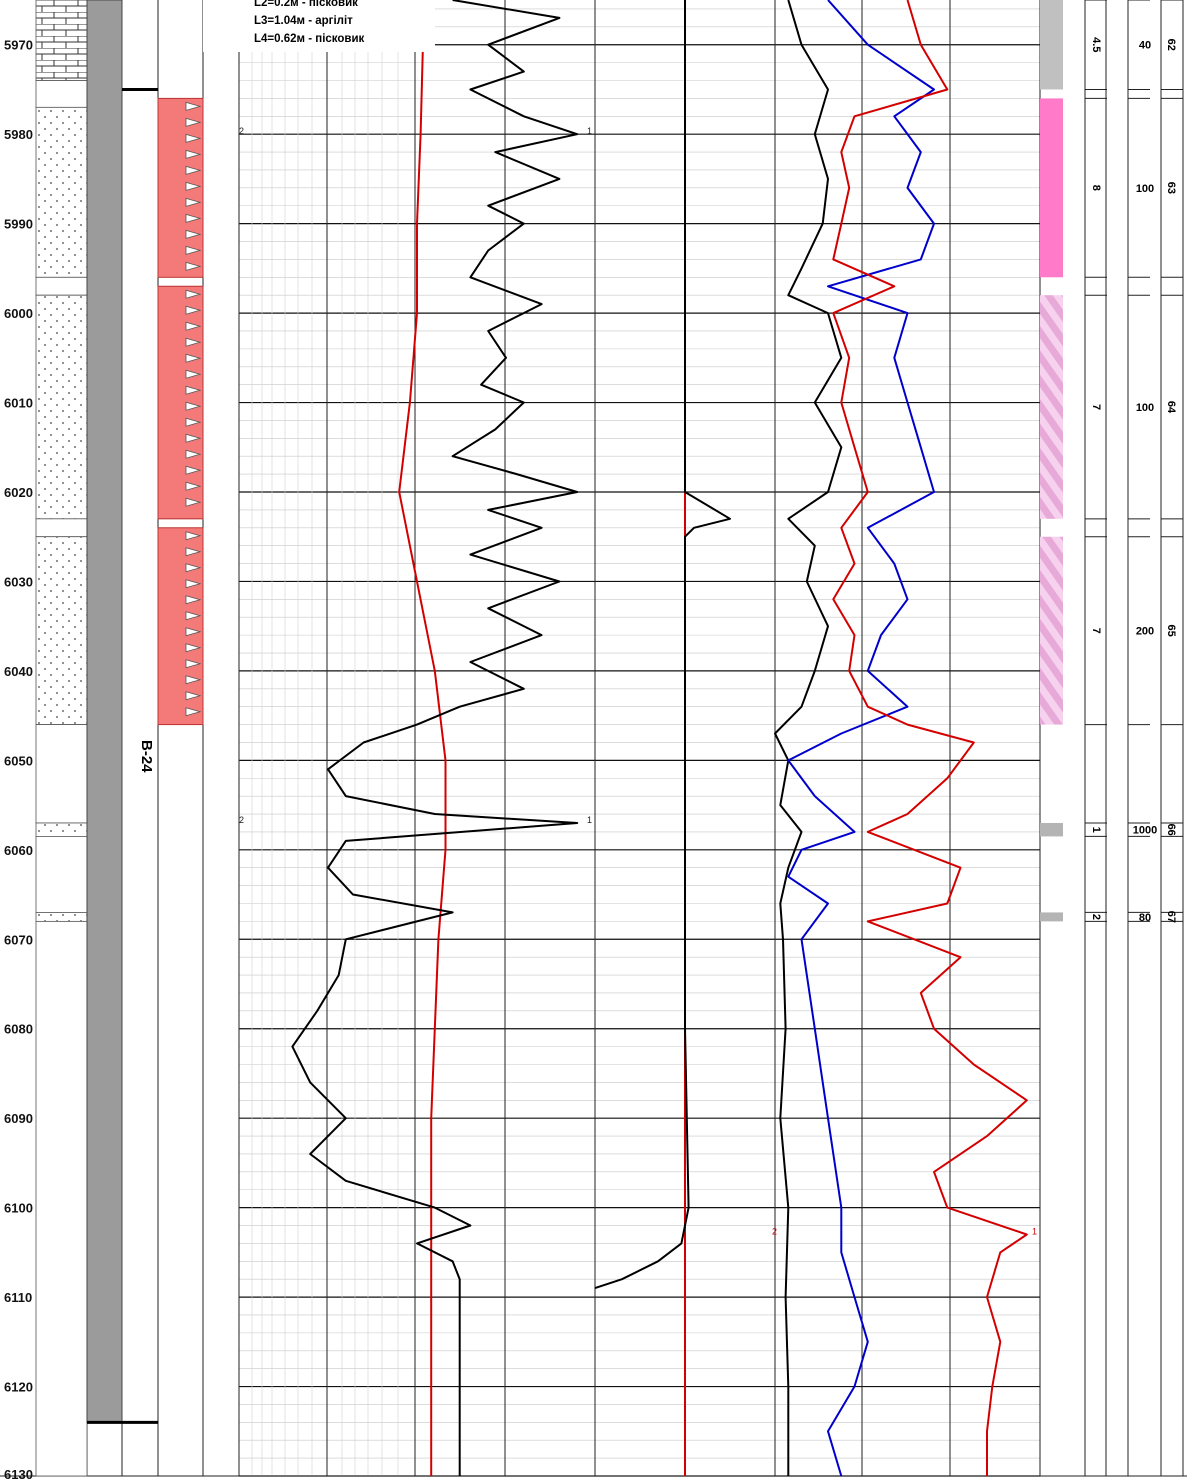  I want to click on zone-number-label: 66, so click(1171, 830).